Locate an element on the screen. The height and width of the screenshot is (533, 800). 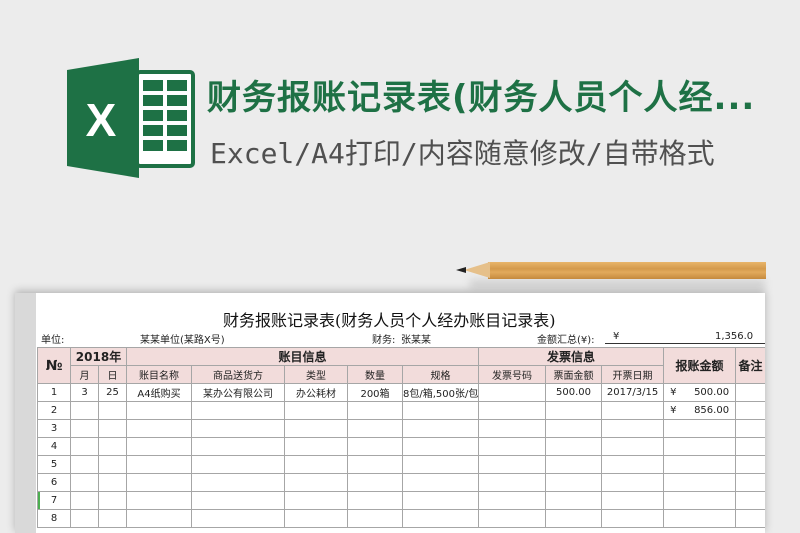
unit-value: 某某单位(某路X号) is located at coordinates (182, 340).